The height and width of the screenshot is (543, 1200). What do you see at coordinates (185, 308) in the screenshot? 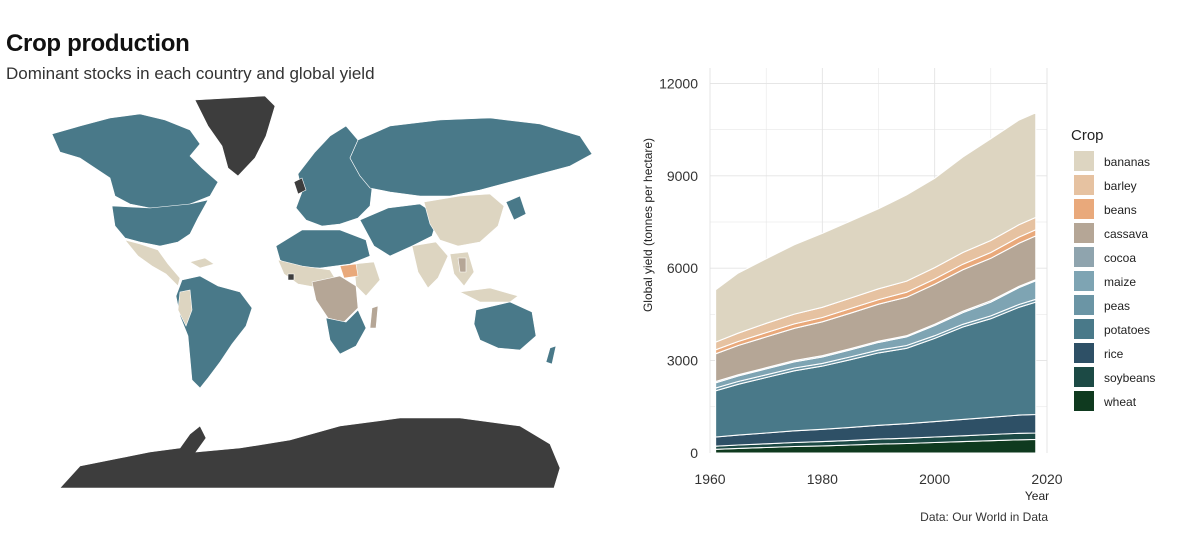
I see `map-andes` at bounding box center [185, 308].